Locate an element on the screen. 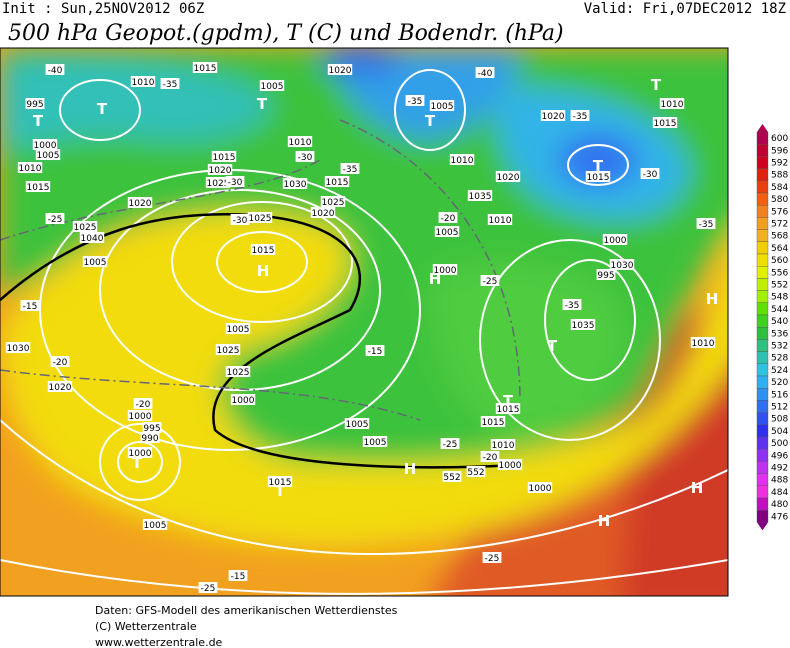  contour-label: 1040 is located at coordinates (92, 239).